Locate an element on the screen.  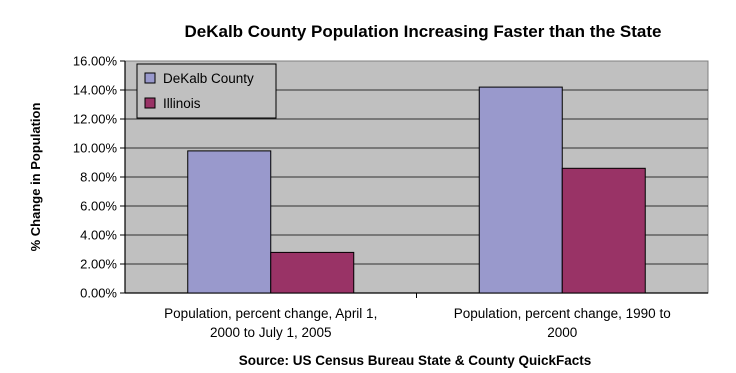
y-tick-label: 6.00% is located at coordinates (98, 206).